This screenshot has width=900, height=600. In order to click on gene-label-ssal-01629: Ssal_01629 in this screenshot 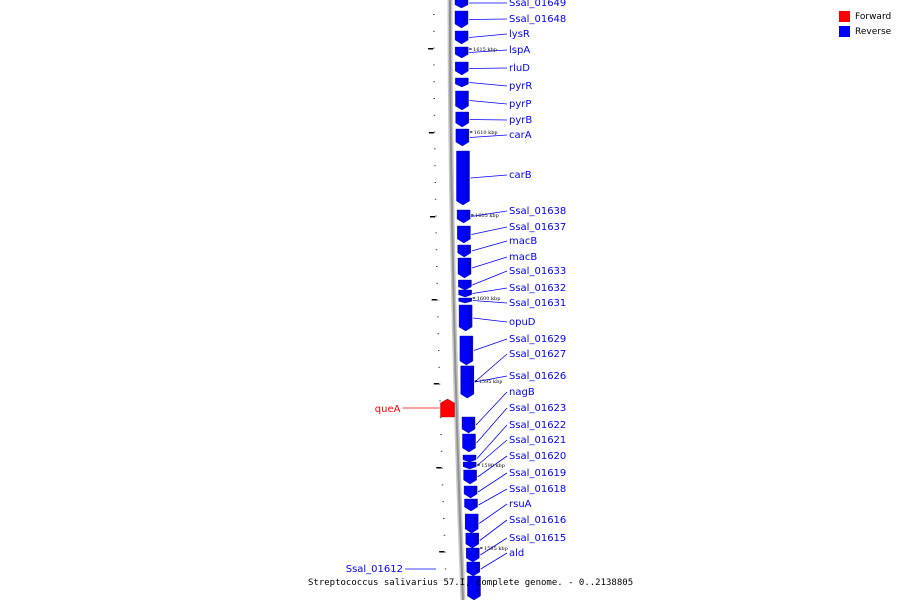, I will do `click(537, 339)`.